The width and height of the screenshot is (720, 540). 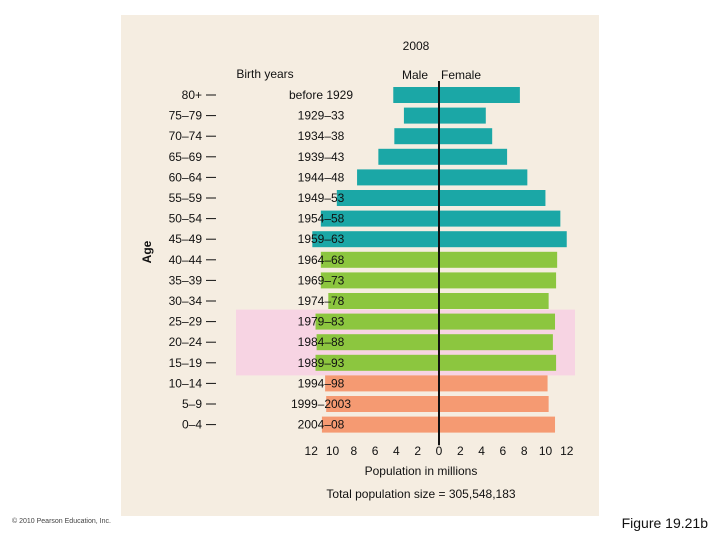 What do you see at coordinates (321, 322) in the screenshot?
I see `birth-years-label: 1979–83` at bounding box center [321, 322].